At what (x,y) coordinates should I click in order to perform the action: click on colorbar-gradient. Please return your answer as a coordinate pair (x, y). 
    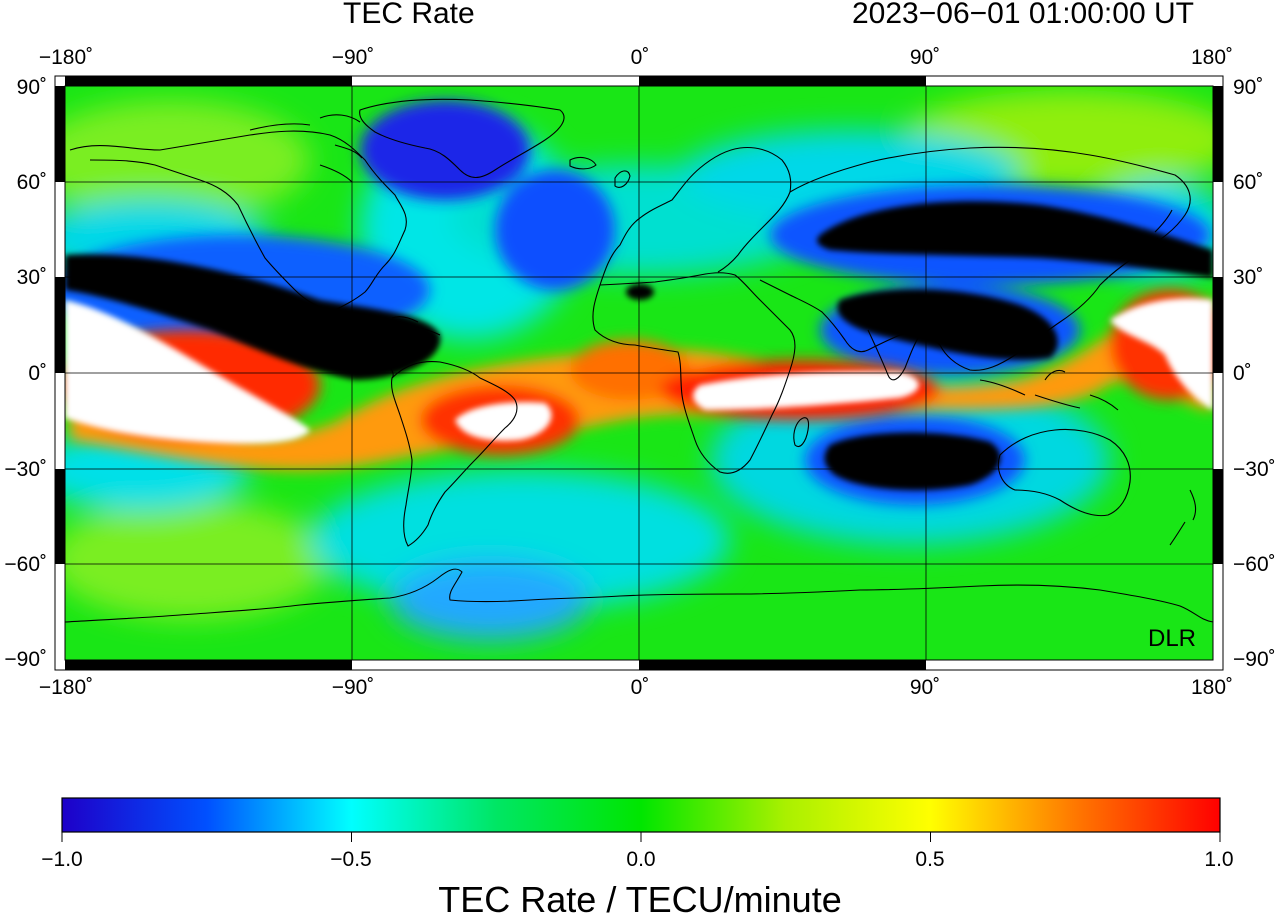
    Looking at the image, I should click on (641, 815).